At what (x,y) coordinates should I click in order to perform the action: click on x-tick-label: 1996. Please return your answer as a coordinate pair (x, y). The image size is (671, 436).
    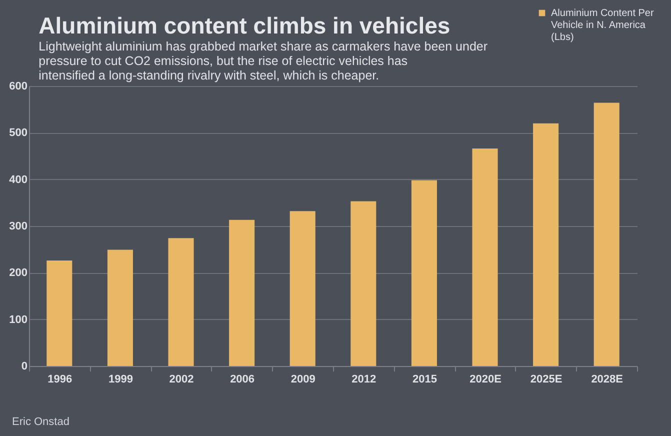
    Looking at the image, I should click on (60, 380).